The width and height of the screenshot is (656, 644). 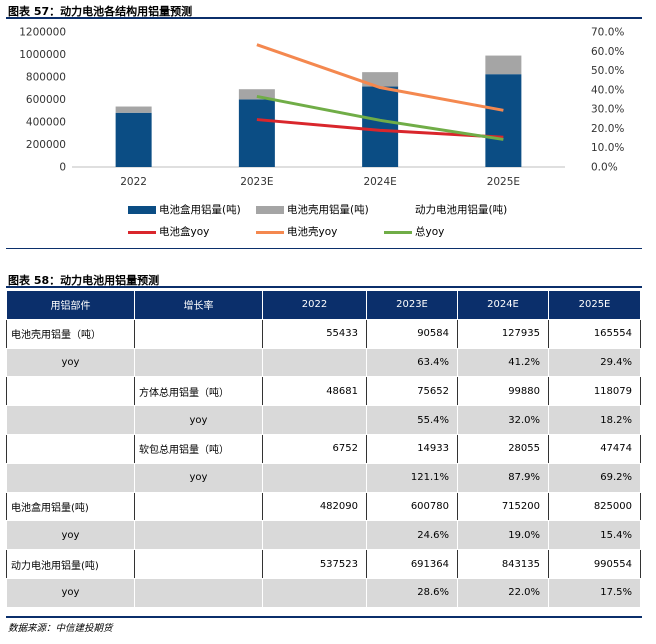 I want to click on cell-value: 843135, so click(x=503, y=564).